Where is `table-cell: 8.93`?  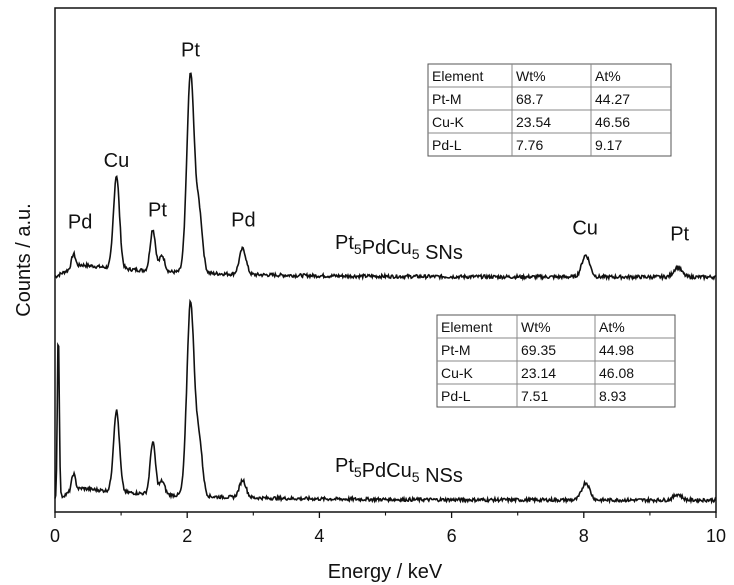
table-cell: 8.93 is located at coordinates (612, 396).